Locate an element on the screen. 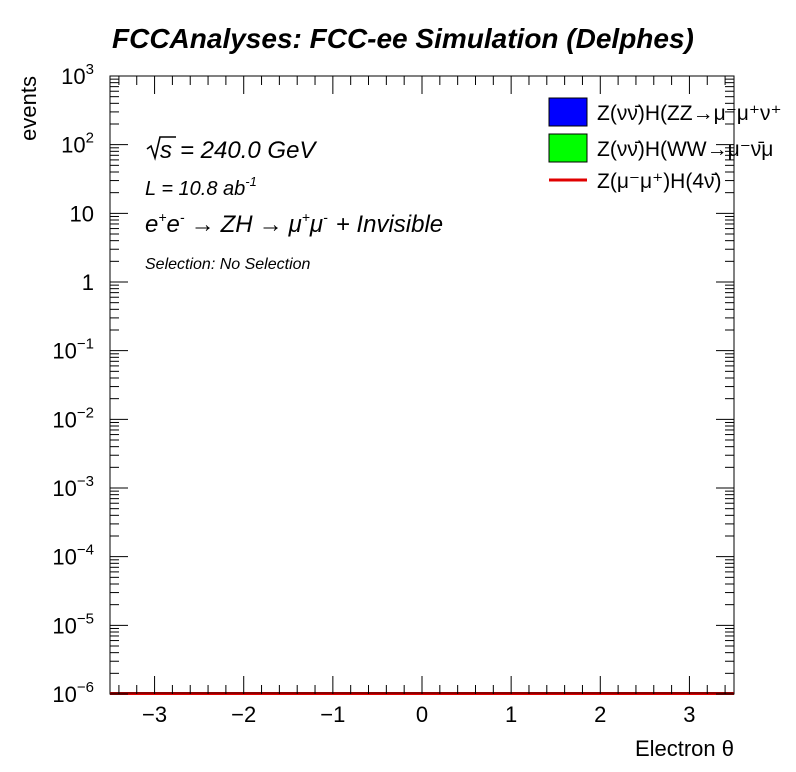 This screenshot has width=796, height=772. legend-label-1: Z(νν̄)H(ZZ→μ⁻μ⁺ν⁺ is located at coordinates (689, 113).